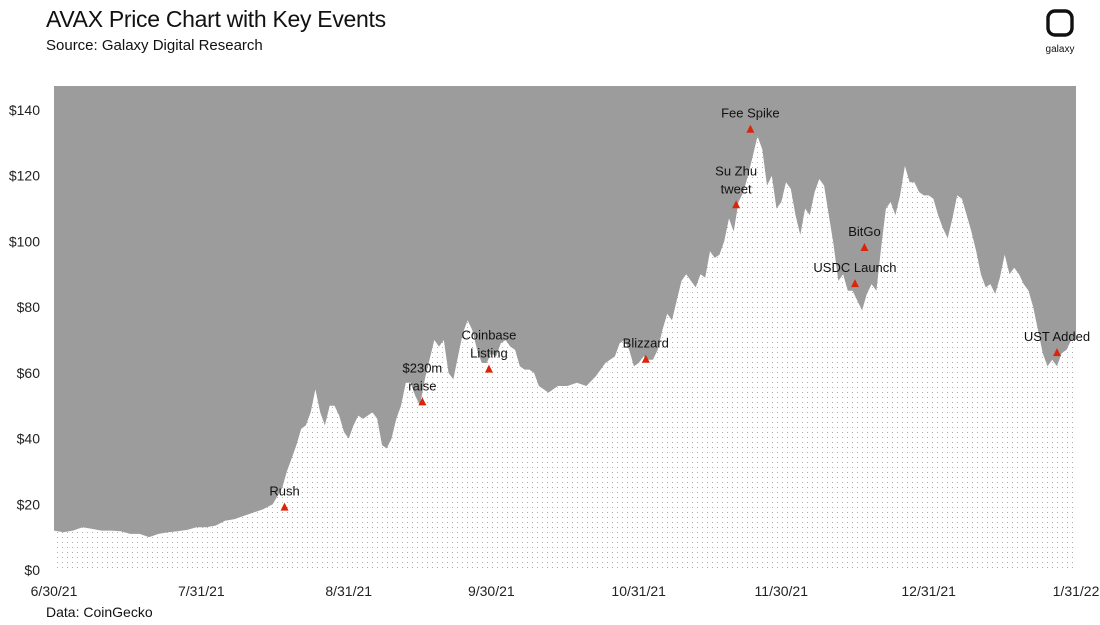 The height and width of the screenshot is (625, 1100). Describe the element at coordinates (54, 591) in the screenshot. I see `x-tick-label: 6/30/21` at that location.